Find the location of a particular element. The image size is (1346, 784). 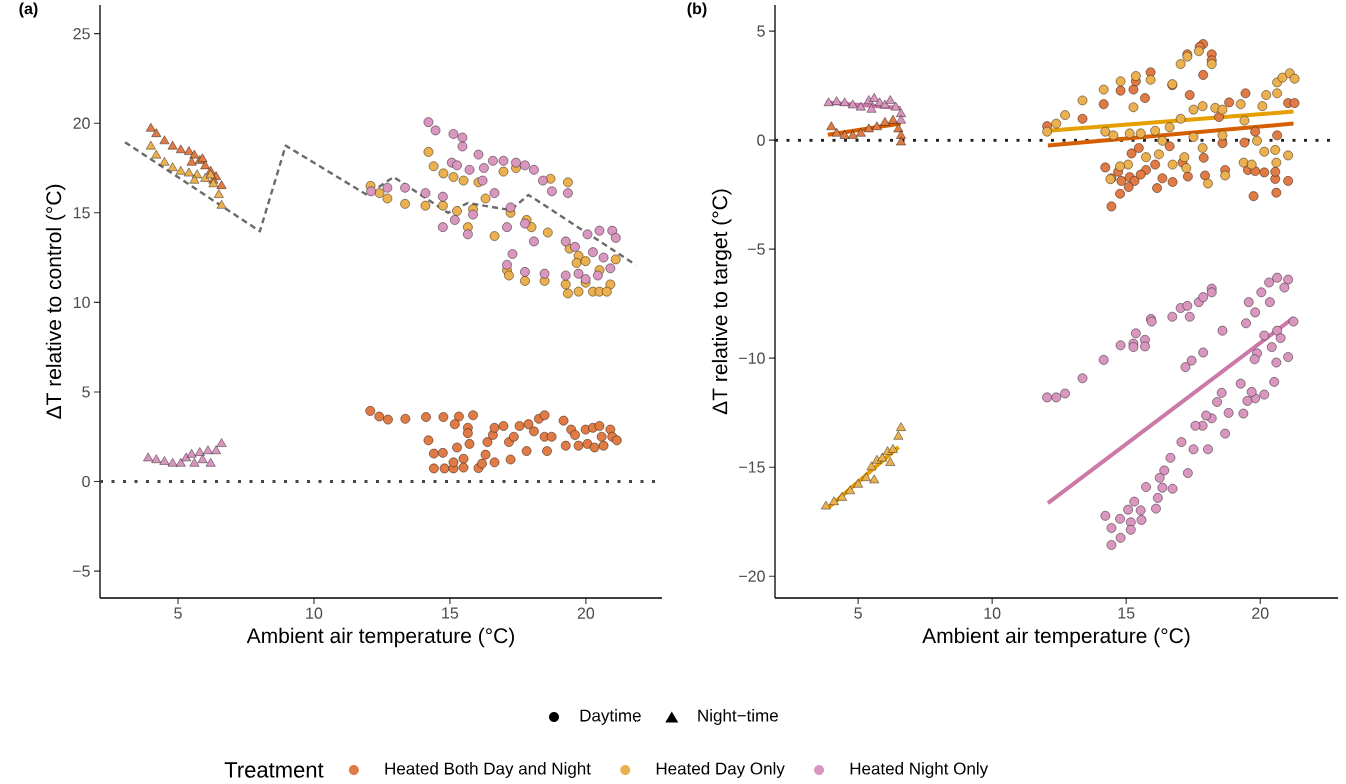

y-tick-label: −15 is located at coordinates (752, 467).